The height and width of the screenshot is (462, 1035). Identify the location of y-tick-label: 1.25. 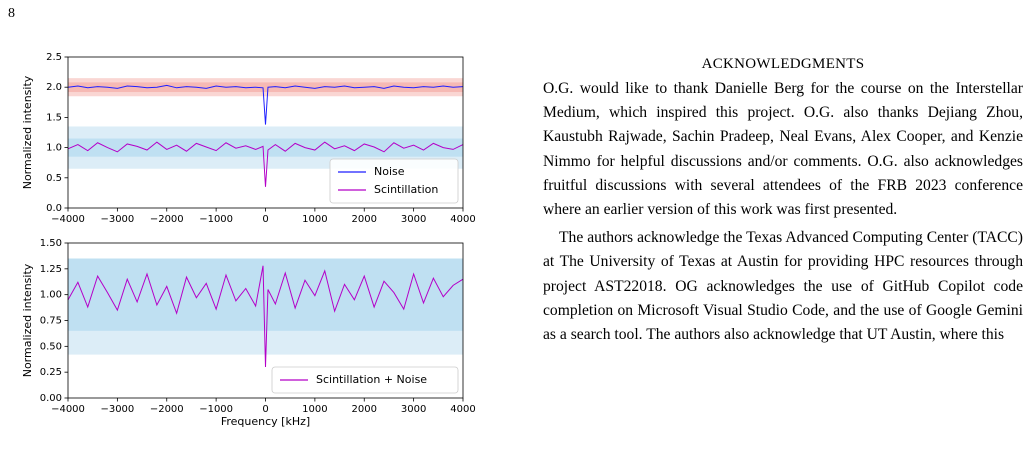
(51, 269).